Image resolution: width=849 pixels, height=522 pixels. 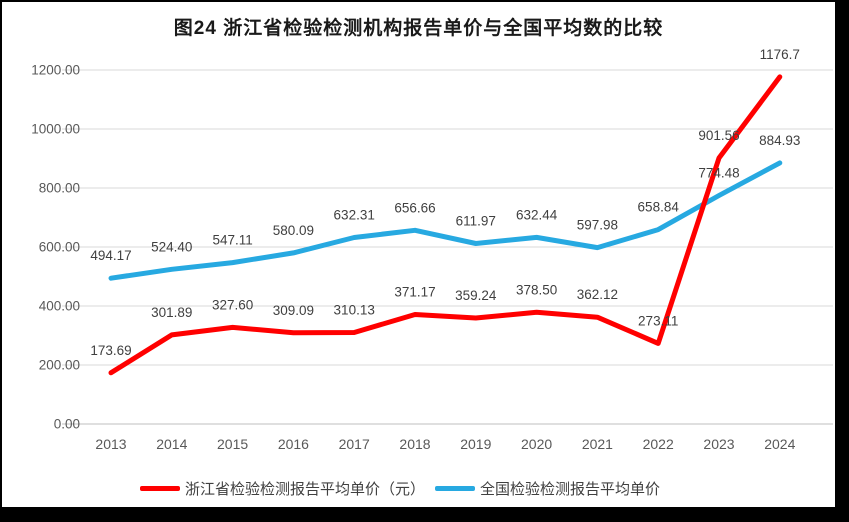 I want to click on y-axis-tick-label: 1000.00, so click(x=55, y=129).